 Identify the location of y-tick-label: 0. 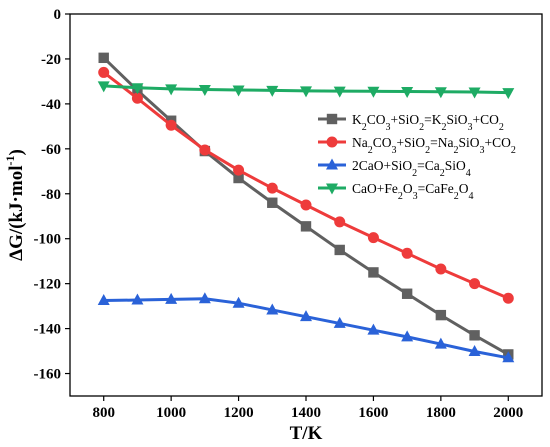
(58, 15).